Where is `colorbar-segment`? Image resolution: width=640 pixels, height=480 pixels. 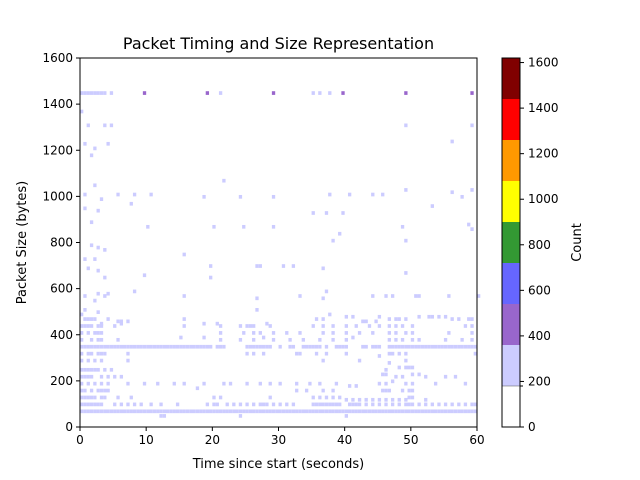
colorbar-segment is located at coordinates (511, 119).